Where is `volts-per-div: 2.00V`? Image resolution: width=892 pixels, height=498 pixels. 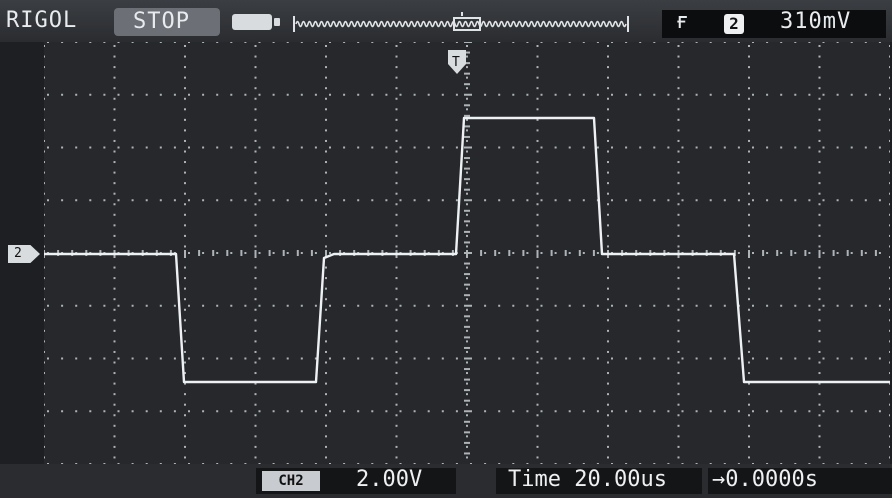
volts-per-div: 2.00V is located at coordinates (389, 479).